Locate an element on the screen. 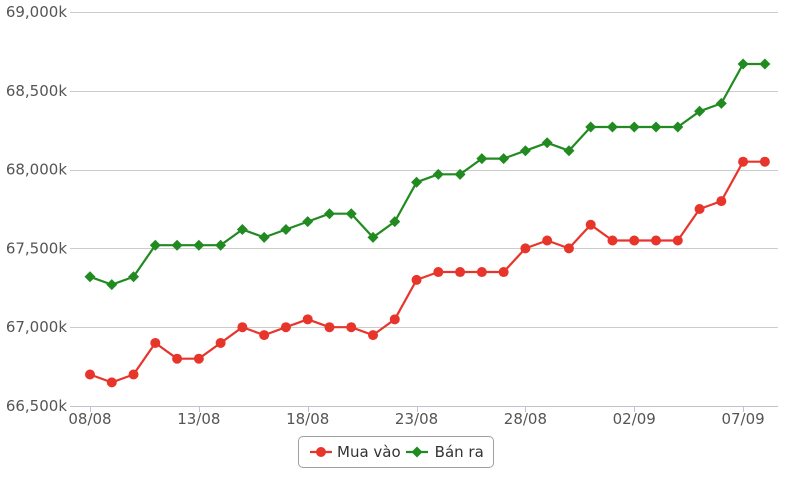  legend-symbol-circle is located at coordinates (321, 452).